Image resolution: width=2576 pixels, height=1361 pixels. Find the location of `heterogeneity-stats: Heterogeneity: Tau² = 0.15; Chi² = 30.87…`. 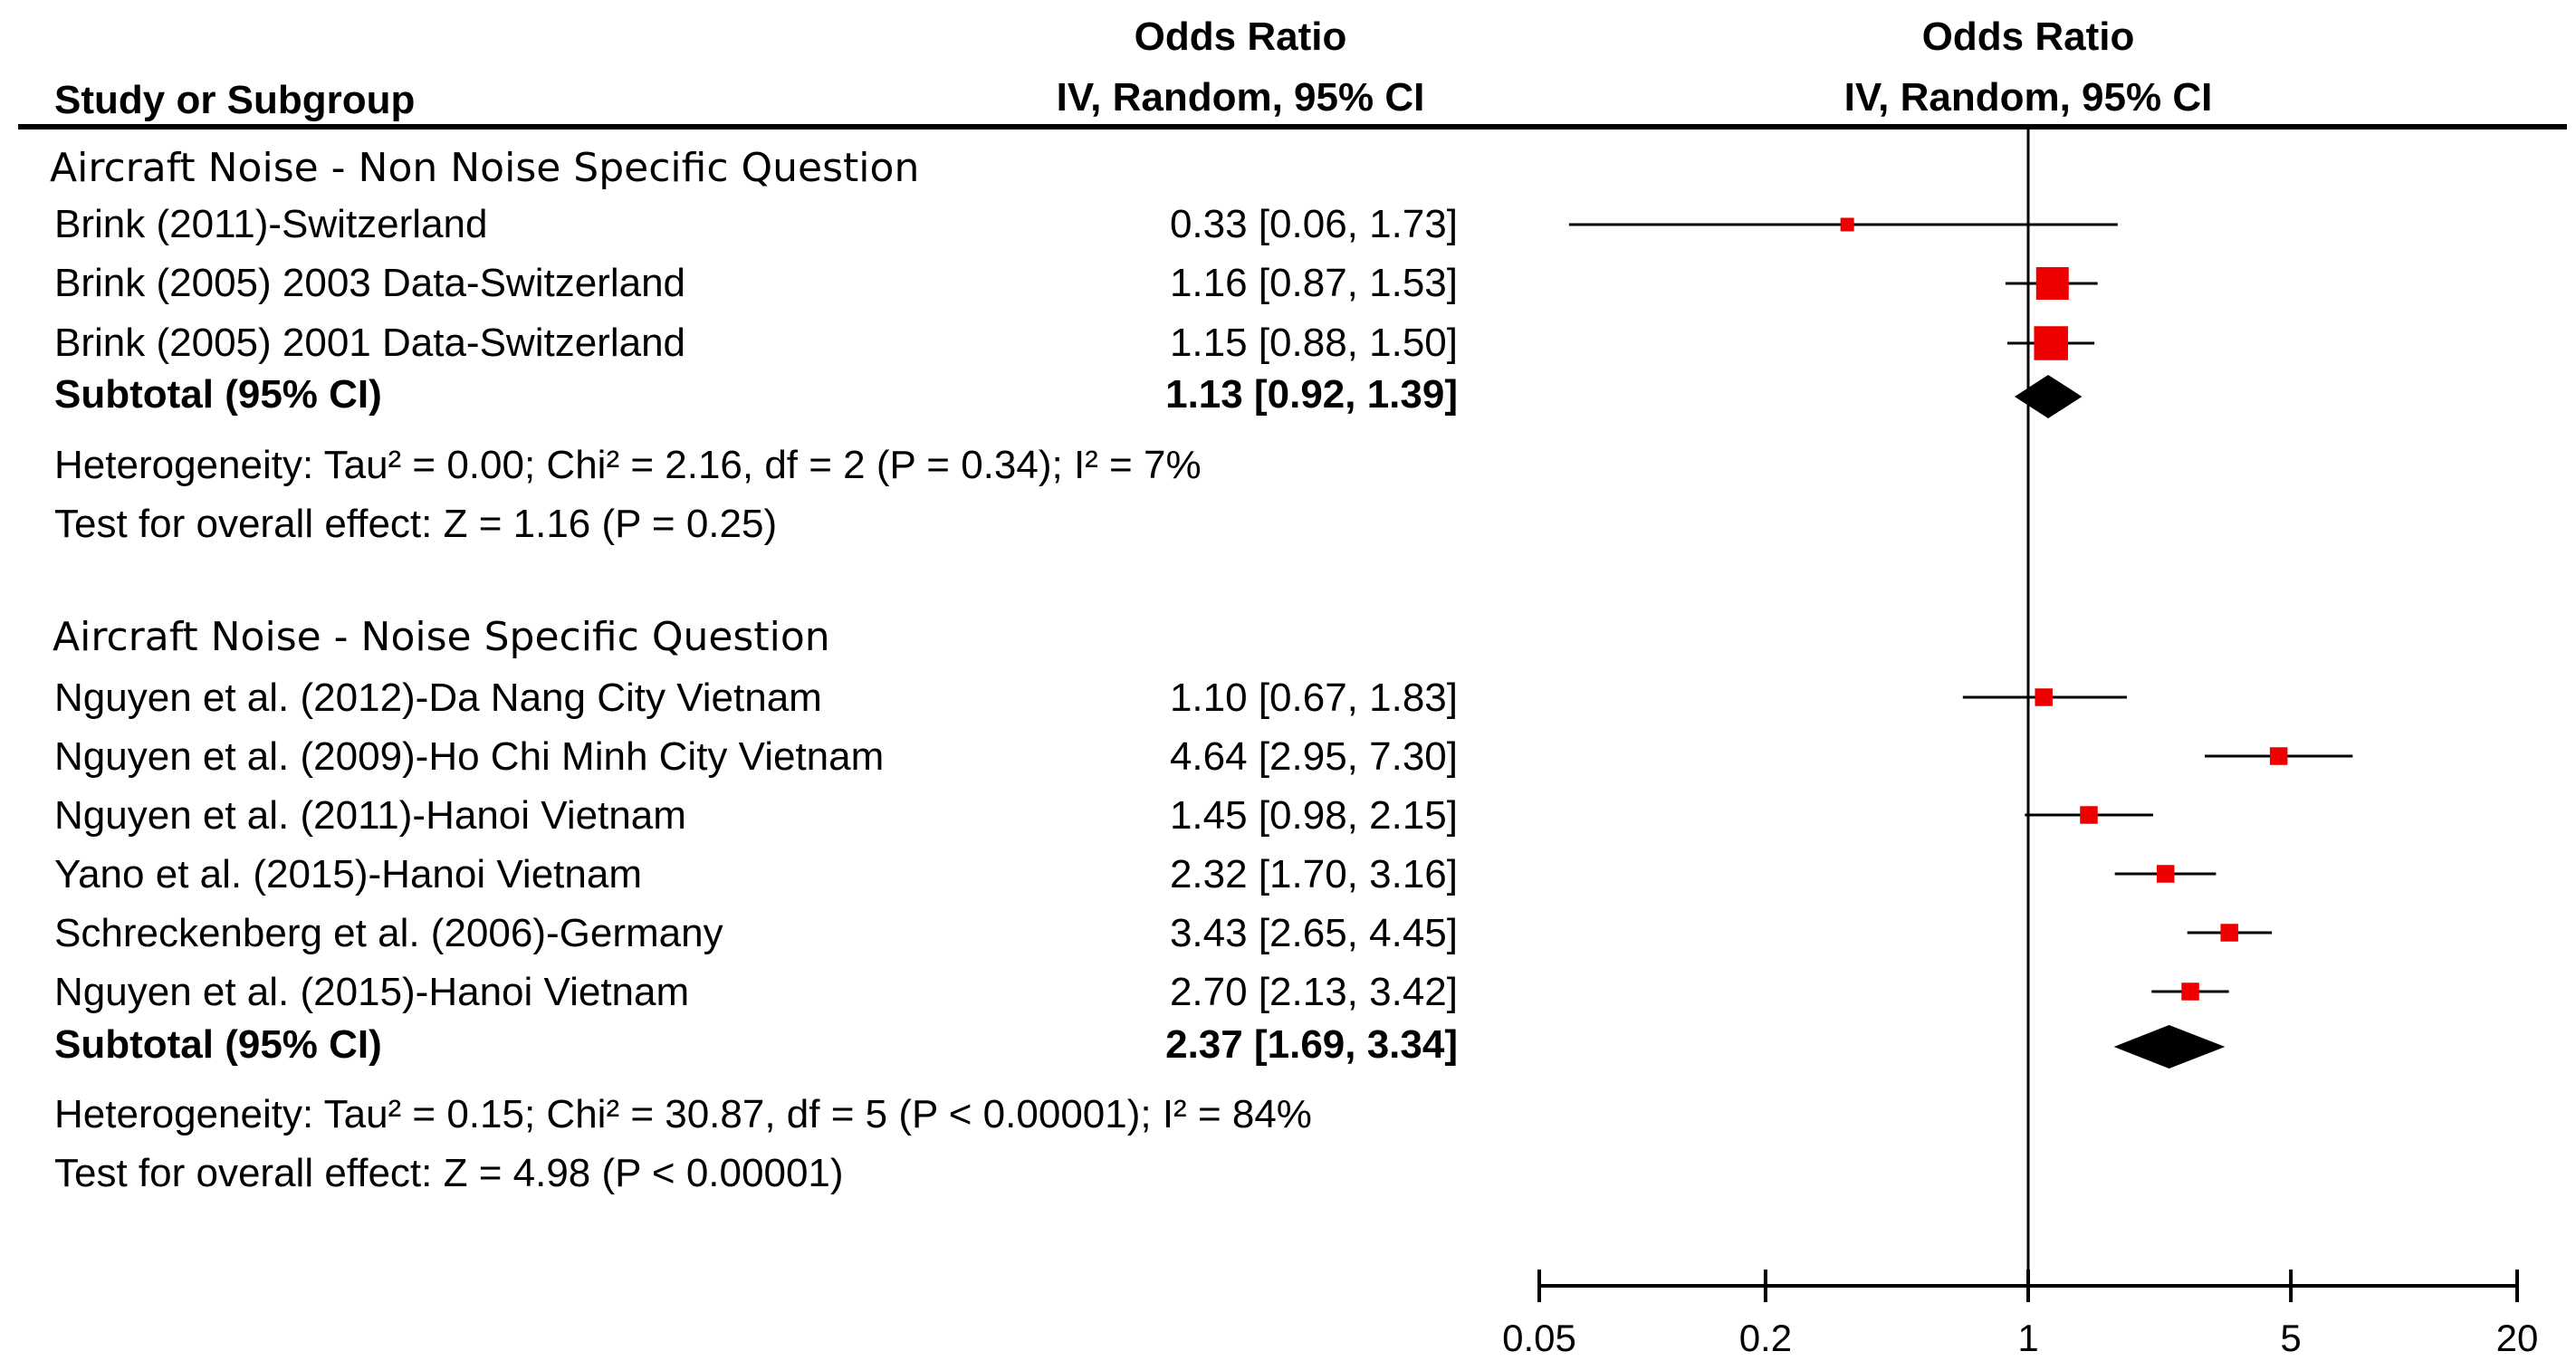

heterogeneity-stats: Heterogeneity: Tau² = 0.15; Chi² = 30.87… is located at coordinates (683, 1114).